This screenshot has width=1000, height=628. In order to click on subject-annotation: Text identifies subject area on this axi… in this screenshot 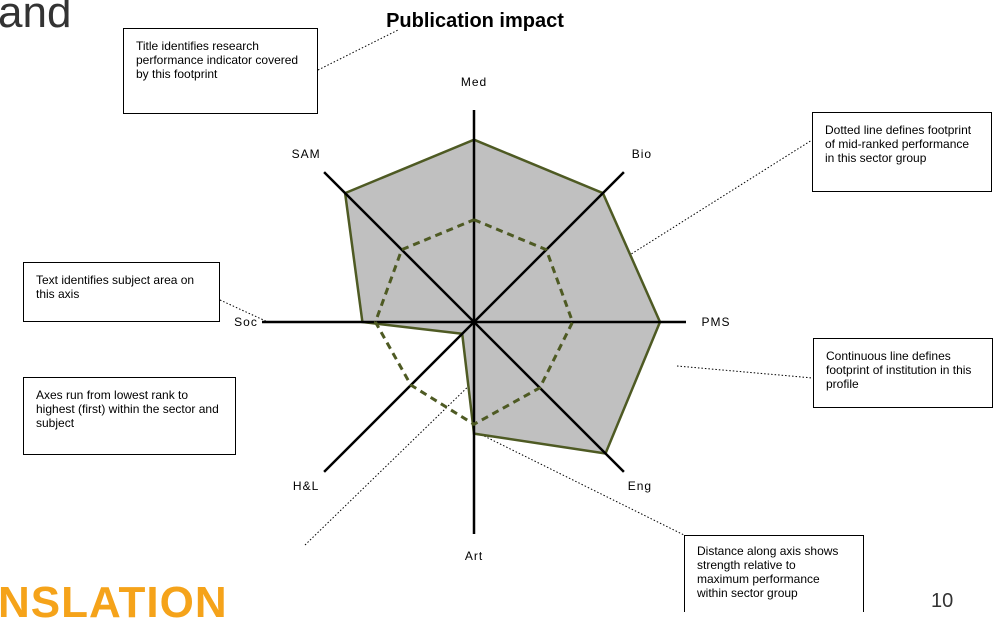, I will do `click(121, 292)`.